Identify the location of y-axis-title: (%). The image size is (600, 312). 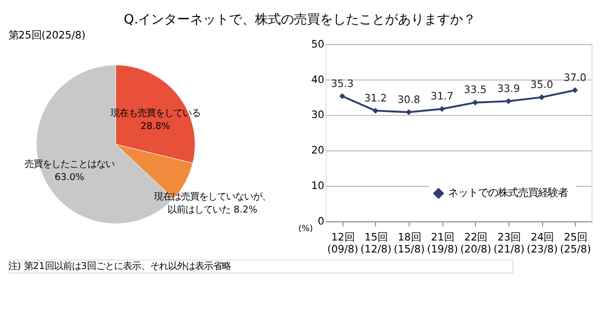
(305, 228).